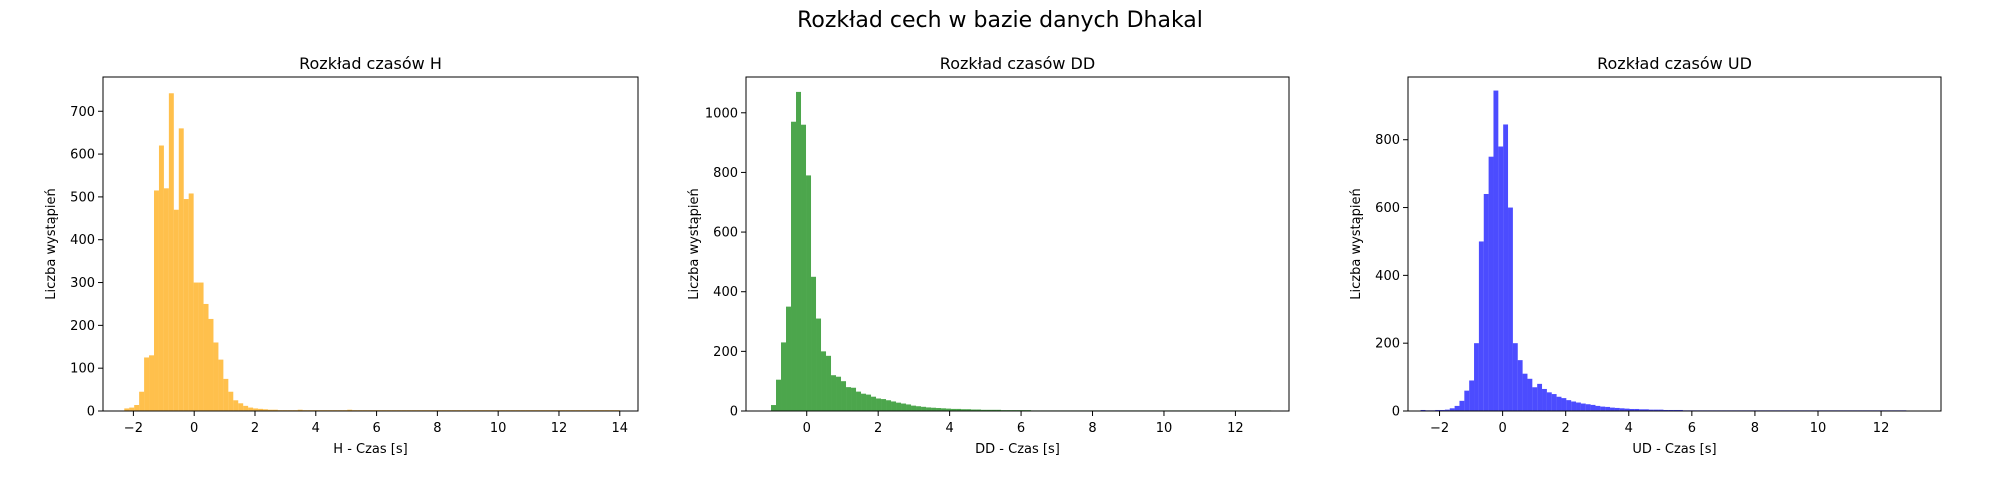 The width and height of the screenshot is (2000, 500). What do you see at coordinates (376, 428) in the screenshot?
I see `x-tick-label: 6` at bounding box center [376, 428].